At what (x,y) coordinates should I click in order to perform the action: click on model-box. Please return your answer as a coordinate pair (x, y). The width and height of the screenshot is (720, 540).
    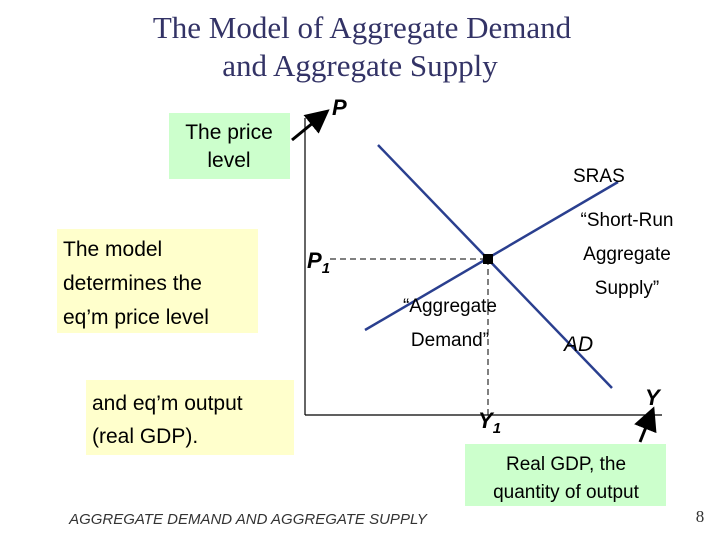
    Looking at the image, I should click on (157, 281).